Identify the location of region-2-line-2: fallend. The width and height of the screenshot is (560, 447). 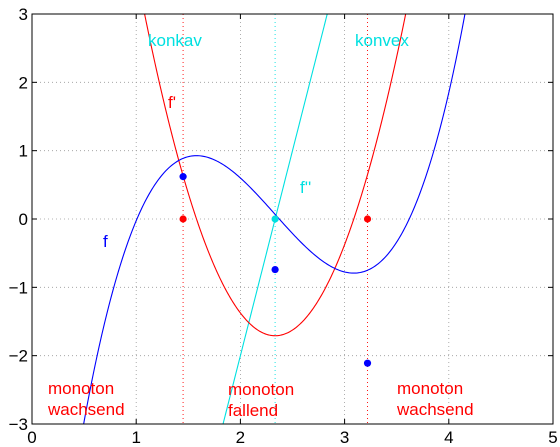
(253, 410).